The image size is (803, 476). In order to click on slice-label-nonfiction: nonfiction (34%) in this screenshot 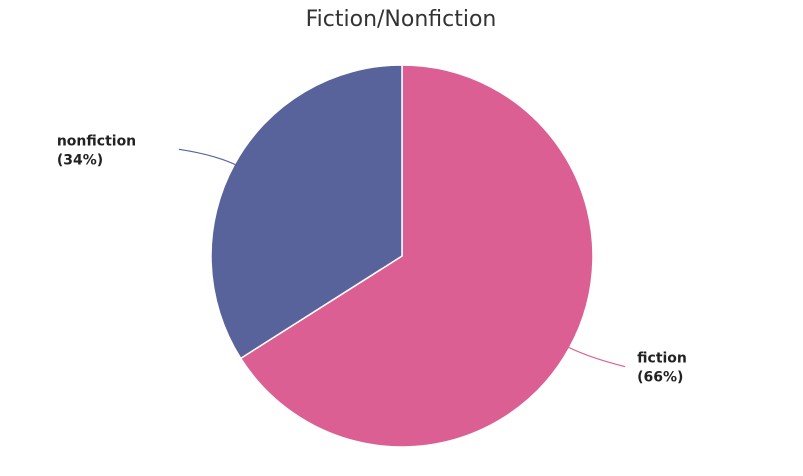, I will do `click(96, 150)`.